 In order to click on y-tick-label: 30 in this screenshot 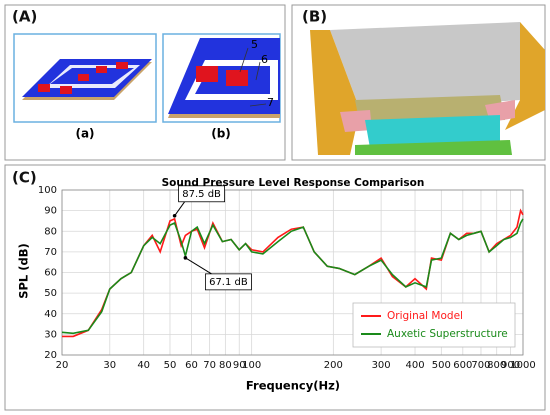, I will do `click(50, 334)`.